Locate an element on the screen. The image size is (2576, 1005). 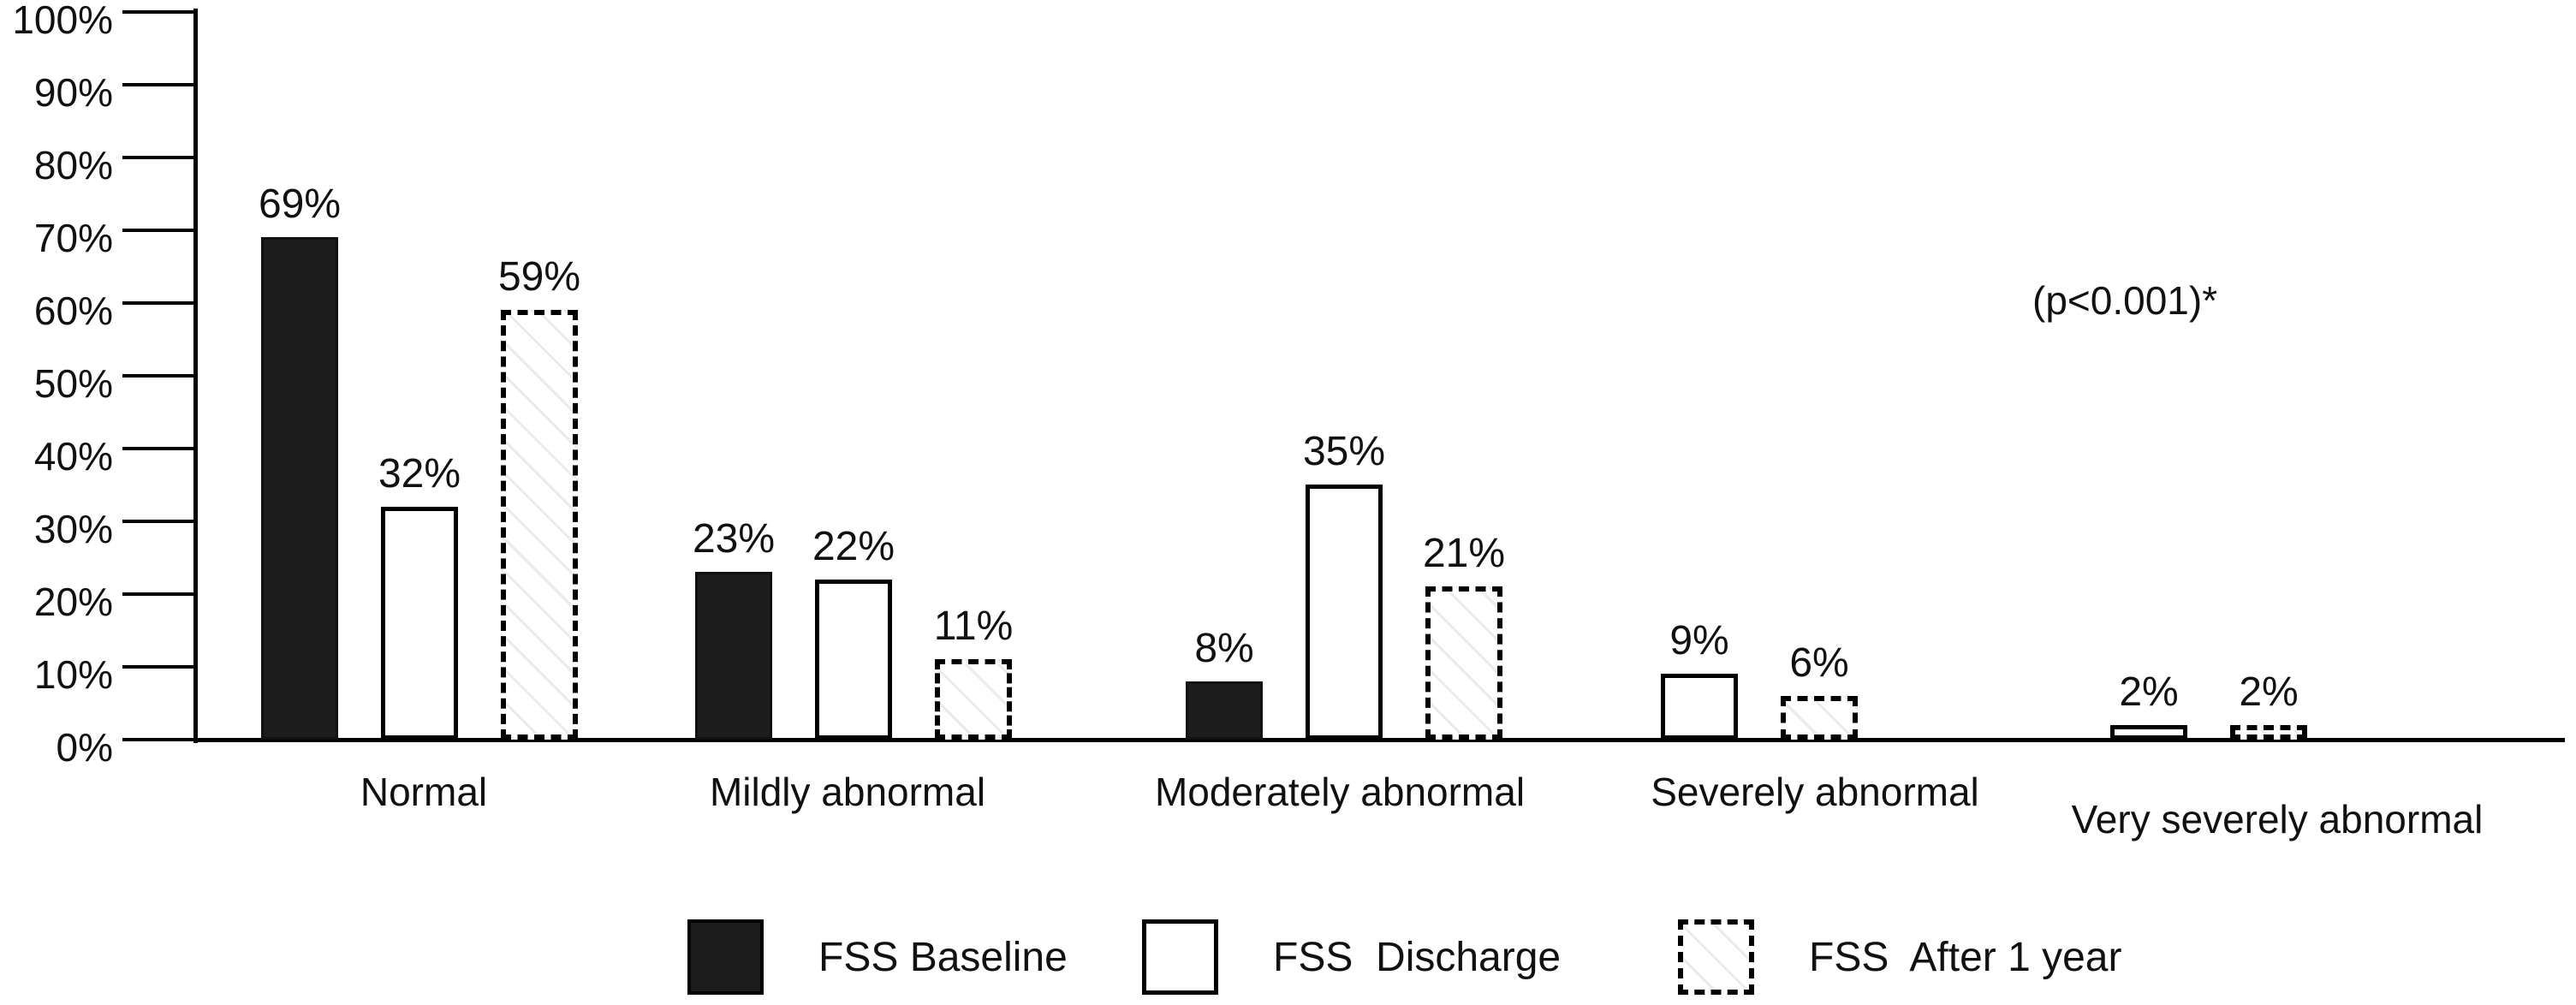
x-label-very-severely-abnormal: Very severely abnormal is located at coordinates (2278, 819).